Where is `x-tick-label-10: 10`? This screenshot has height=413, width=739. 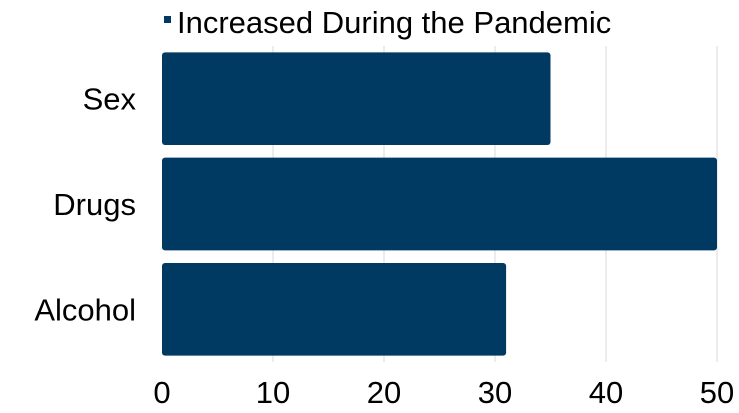
x-tick-label-10: 10 is located at coordinates (273, 392).